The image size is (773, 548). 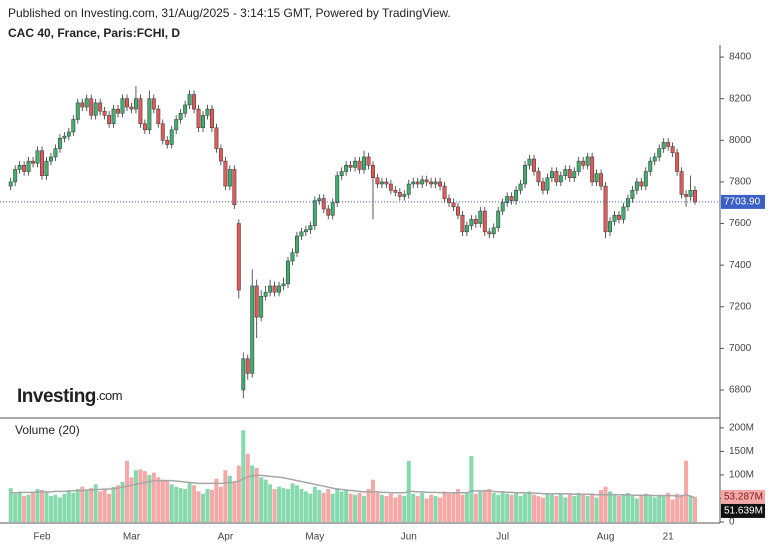 I want to click on y-tick-label: 7800, so click(x=740, y=182).